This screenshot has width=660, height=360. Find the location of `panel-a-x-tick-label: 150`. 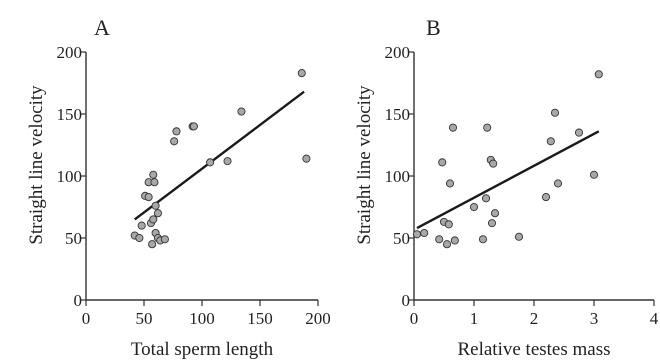

panel-a-x-tick-label: 150 is located at coordinates (260, 318).